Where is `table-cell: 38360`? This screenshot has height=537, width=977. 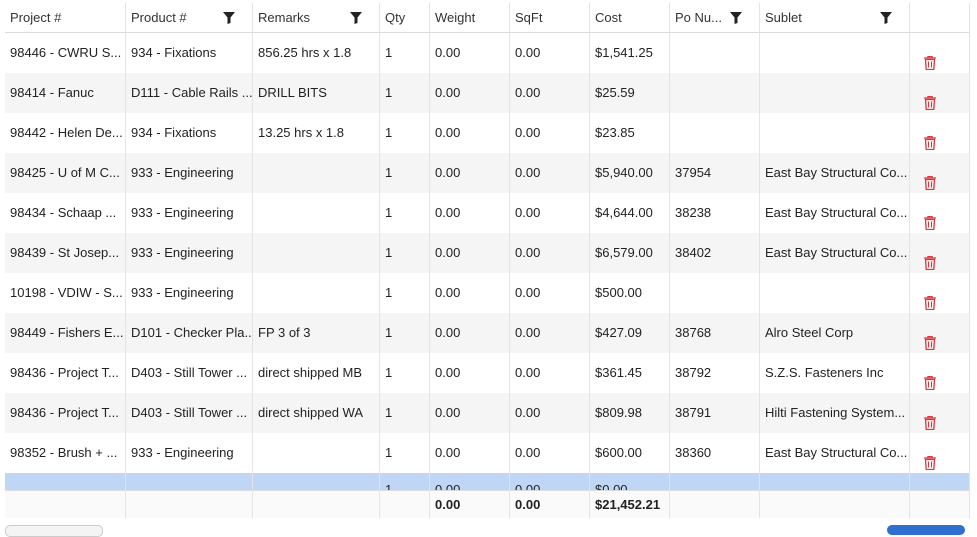
table-cell: 38360 is located at coordinates (715, 453).